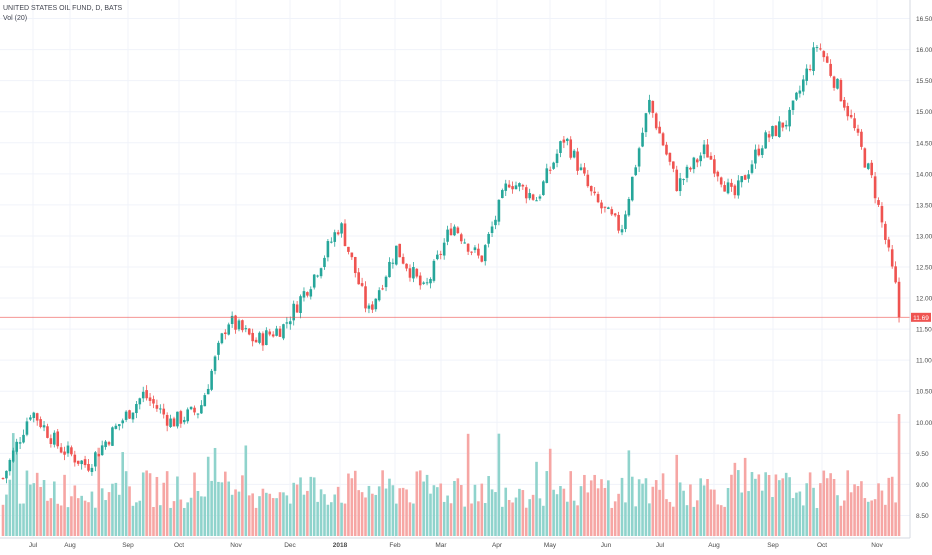 This screenshot has height=555, width=932. What do you see at coordinates (877, 545) in the screenshot?
I see `x-tick-label: Nov` at bounding box center [877, 545].